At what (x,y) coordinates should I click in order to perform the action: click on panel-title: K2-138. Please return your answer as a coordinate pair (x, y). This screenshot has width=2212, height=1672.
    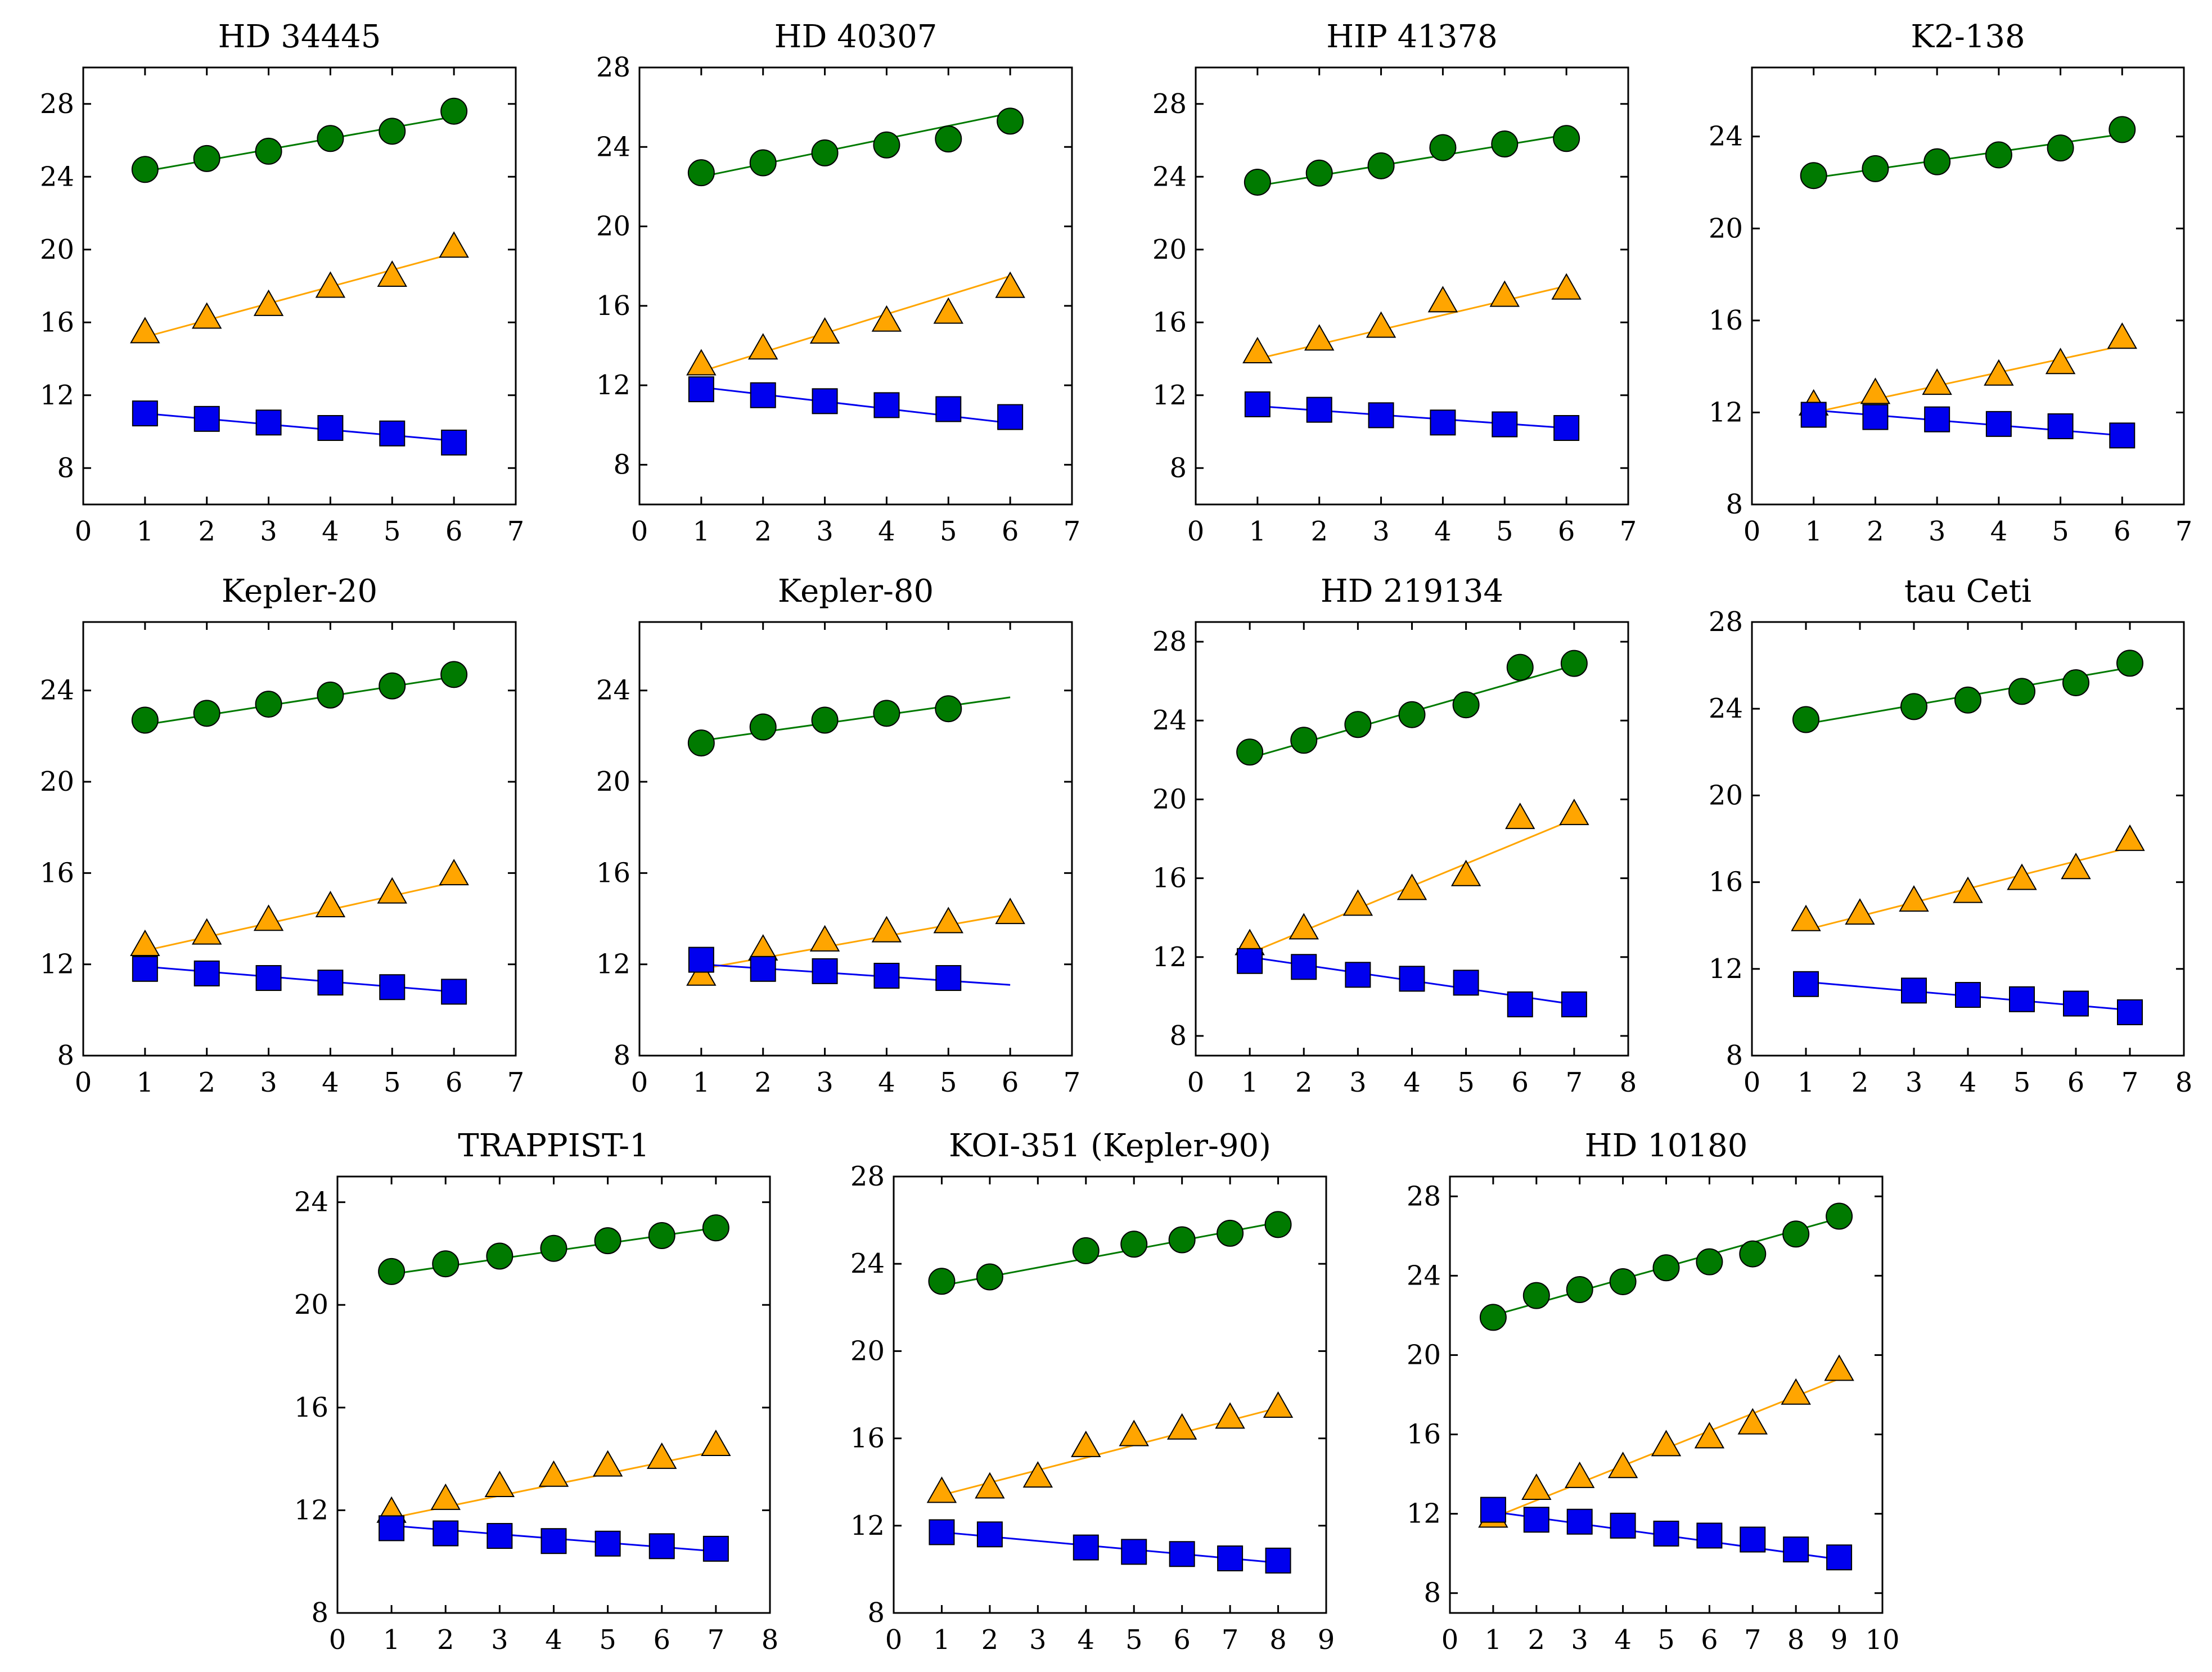
    Looking at the image, I should click on (1968, 37).